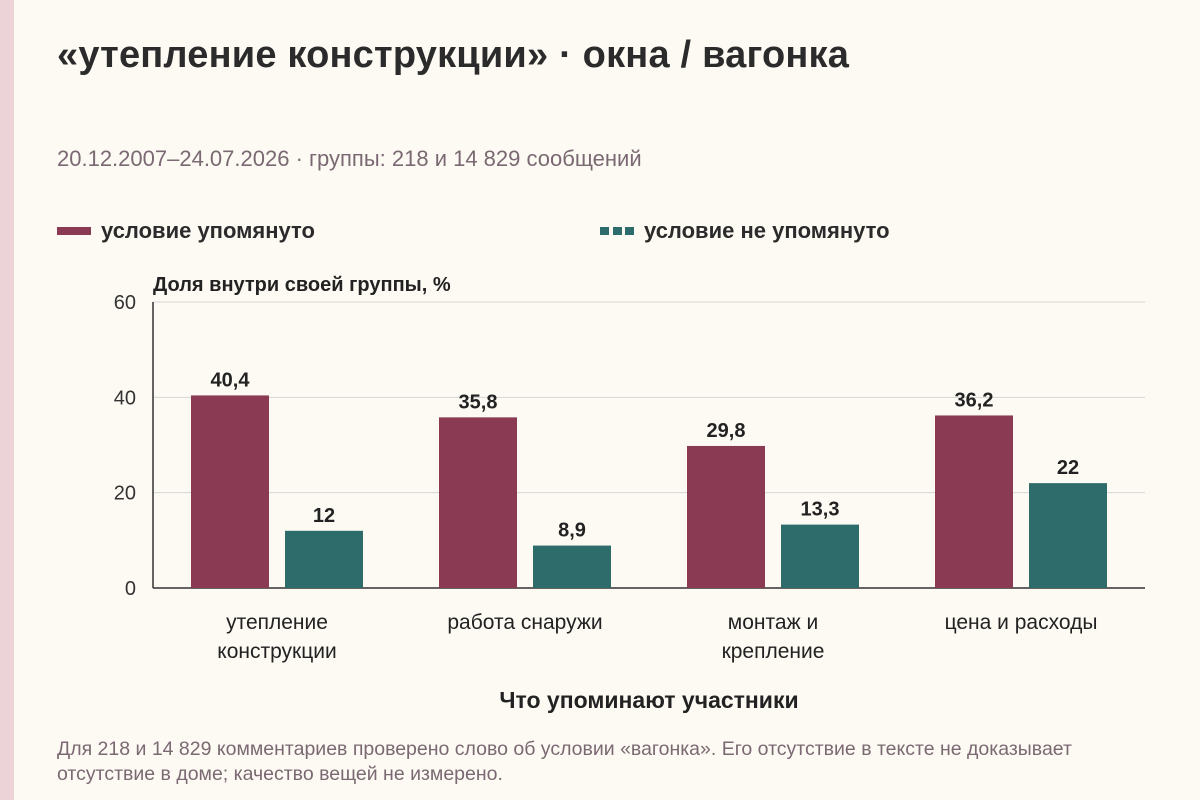  What do you see at coordinates (231, 380) in the screenshot?
I see `value-label: 40,4` at bounding box center [231, 380].